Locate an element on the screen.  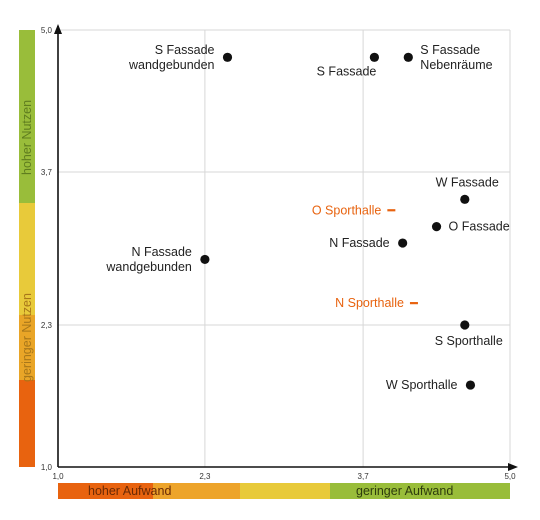
y-band-label-top: hoher Nutzen is located at coordinates (27, 137).